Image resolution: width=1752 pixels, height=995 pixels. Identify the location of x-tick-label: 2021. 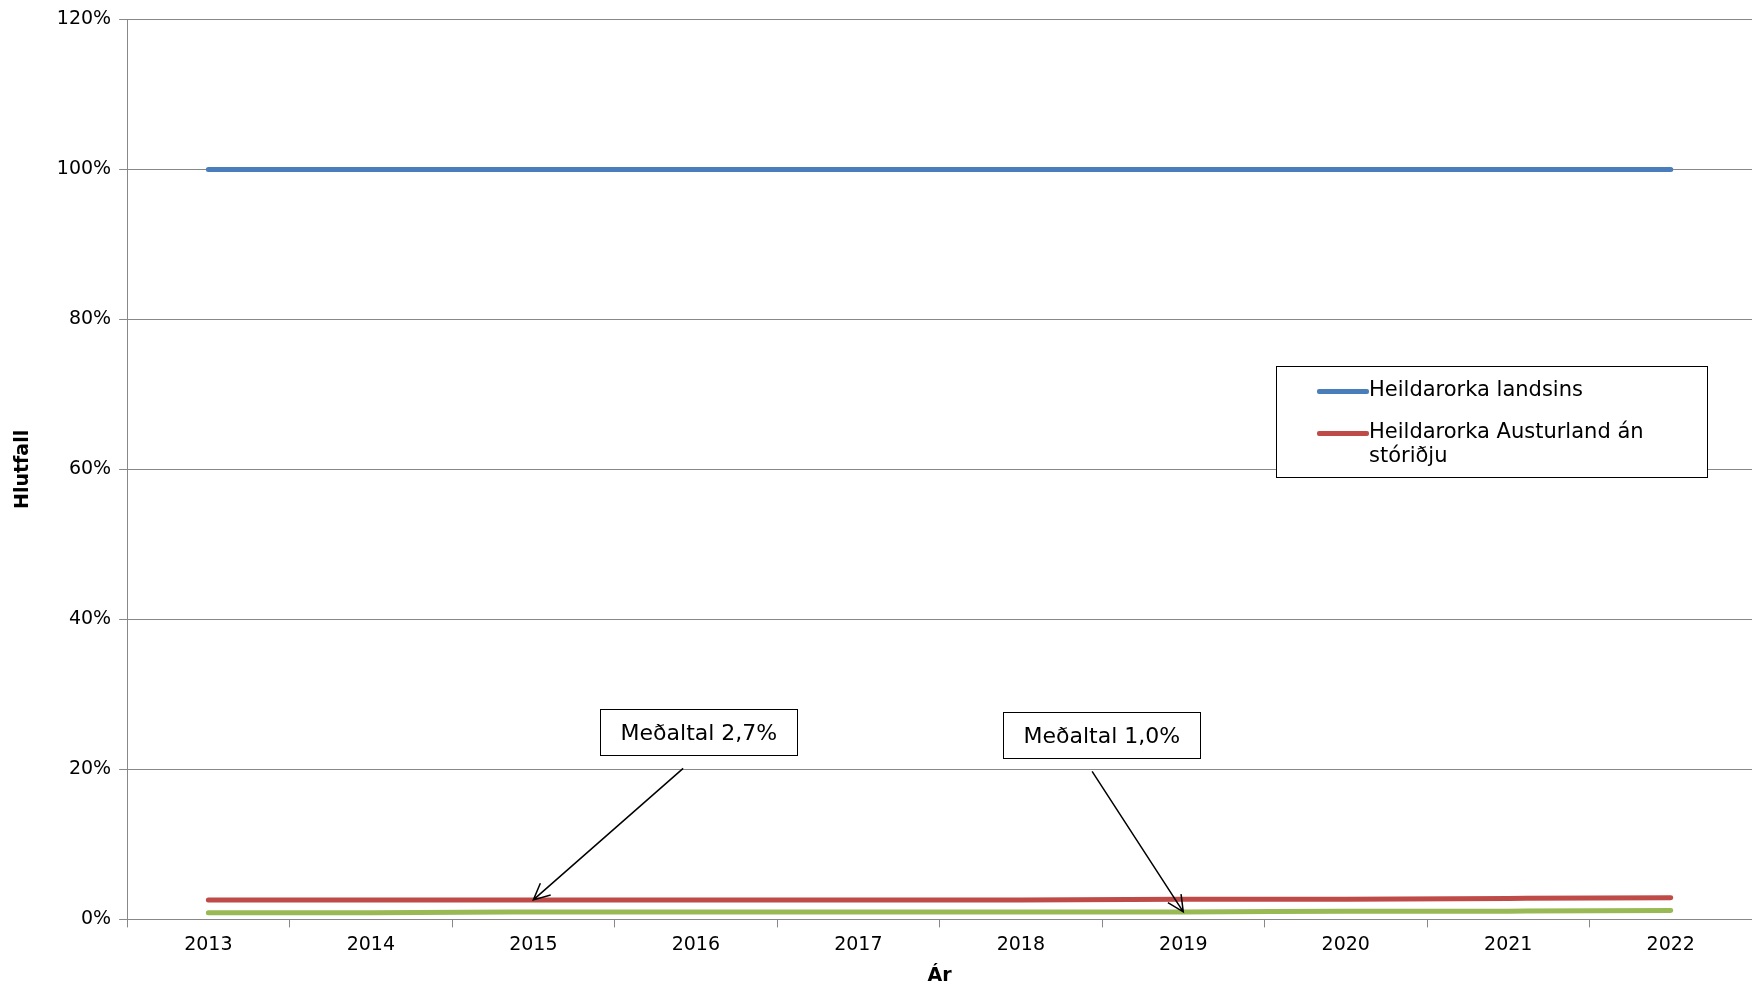
(1508, 942).